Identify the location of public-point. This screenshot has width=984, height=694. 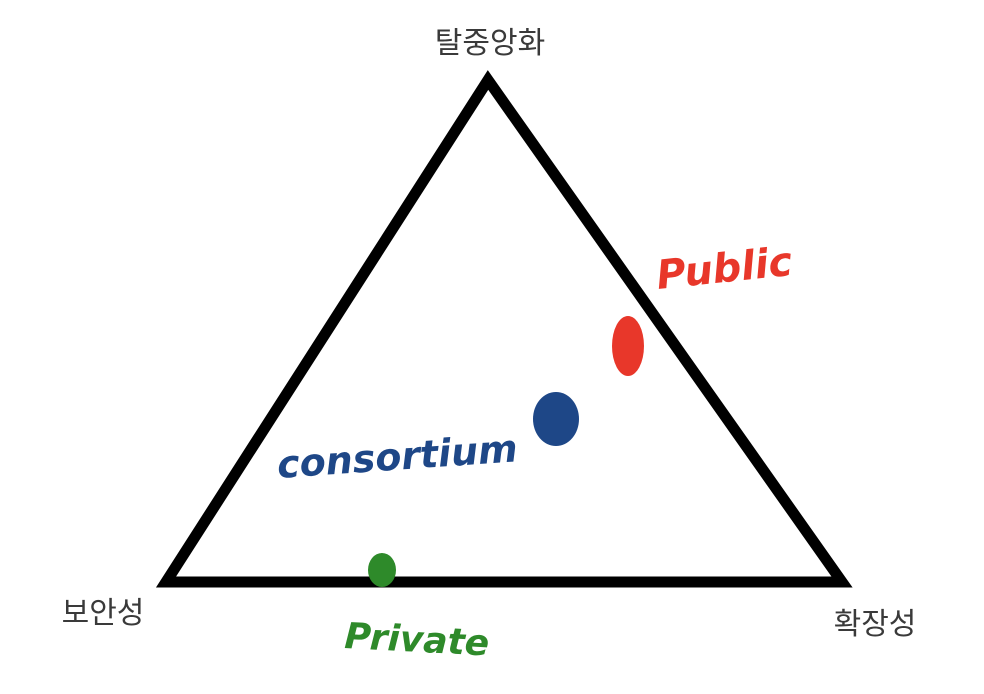
(628, 346).